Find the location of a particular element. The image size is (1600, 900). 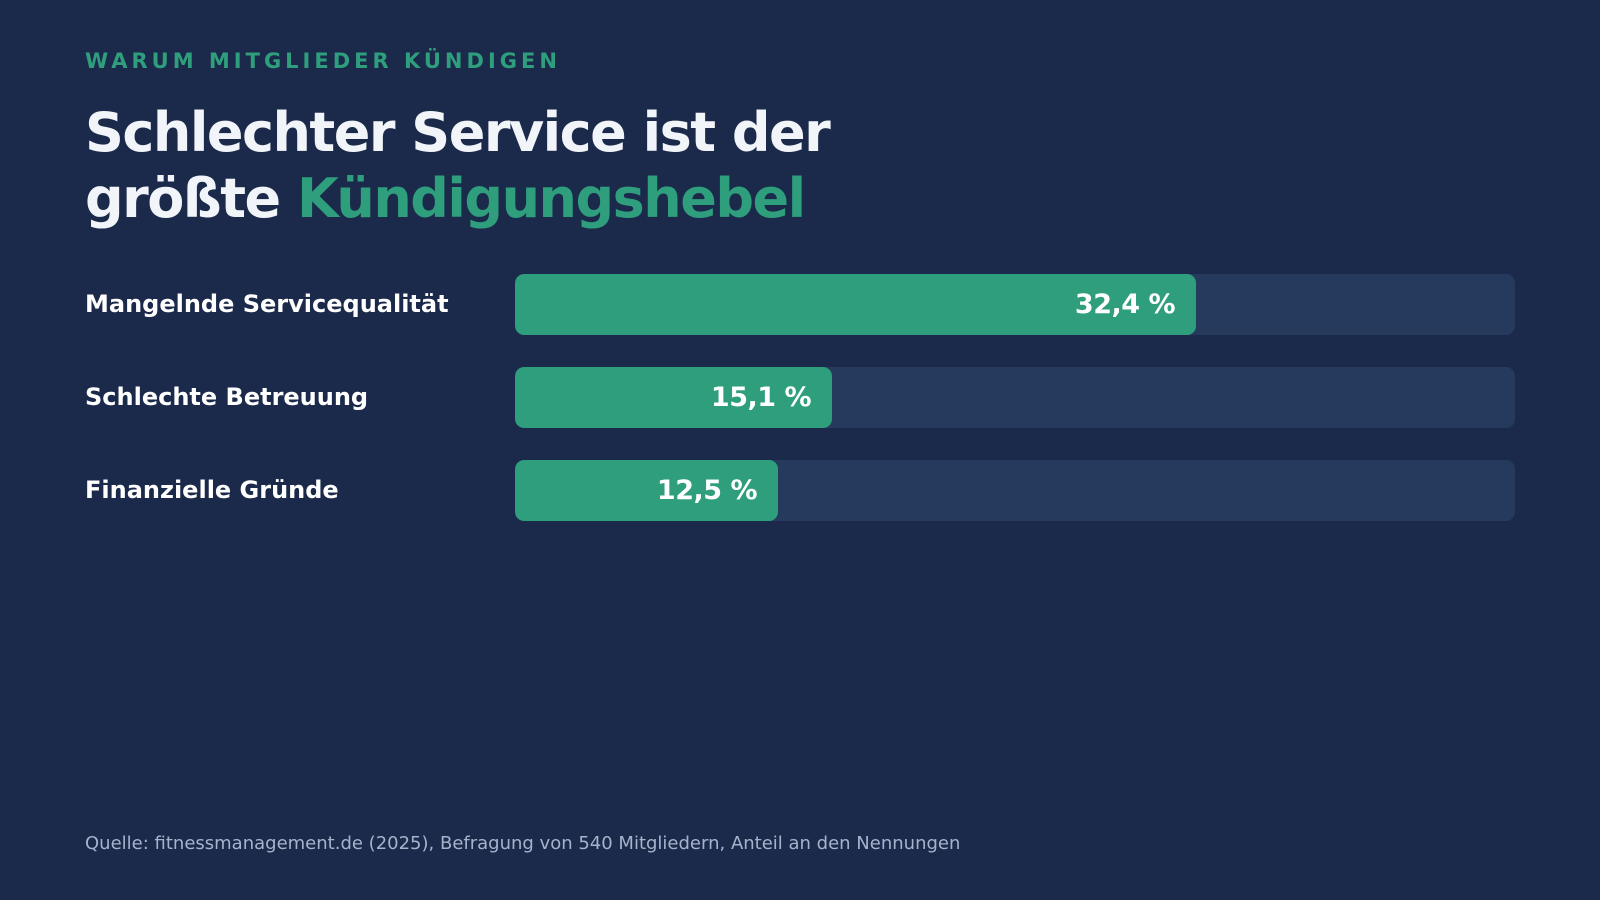

bar-track: 12,5 % is located at coordinates (1015, 490).